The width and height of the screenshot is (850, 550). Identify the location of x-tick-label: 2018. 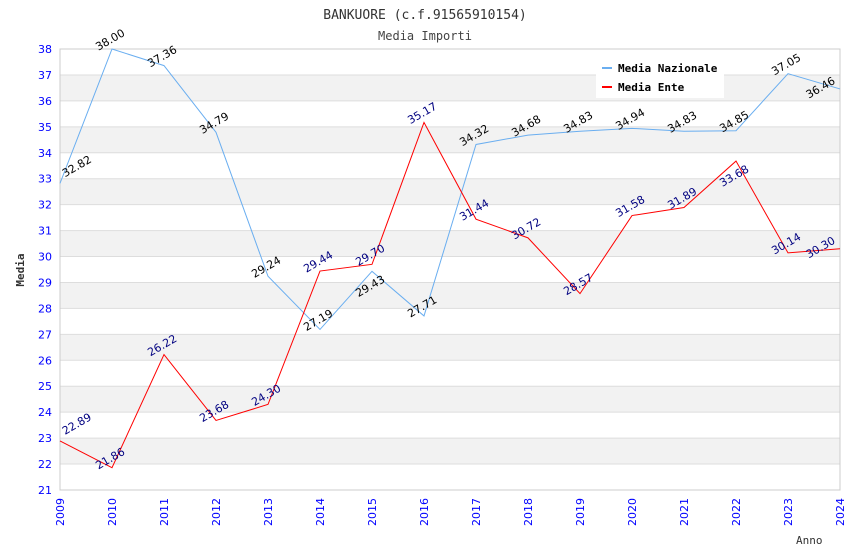
(528, 512).